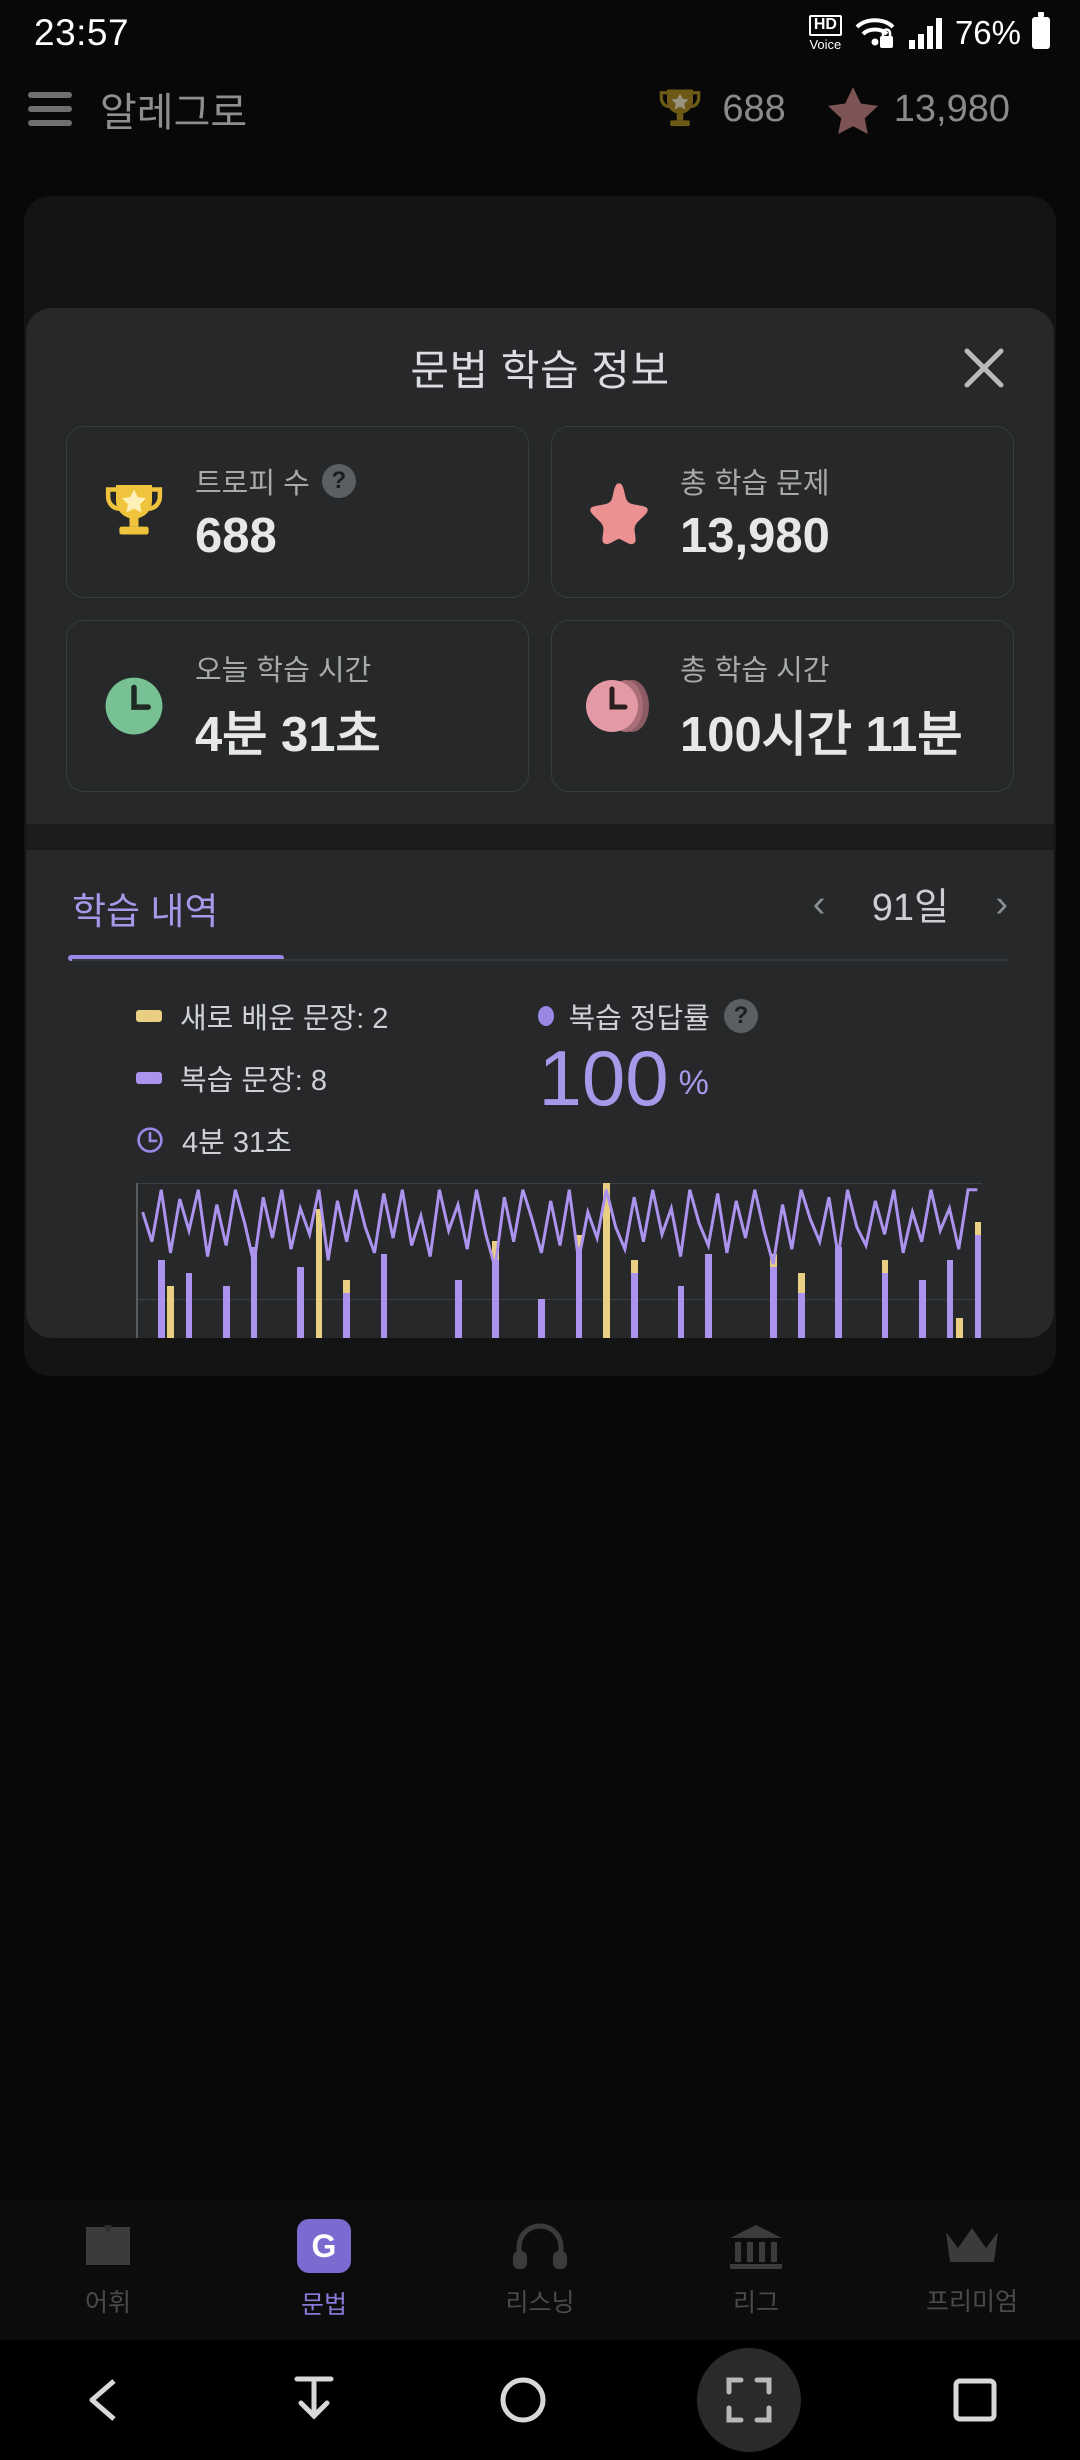 This screenshot has height=2460, width=1080. I want to click on fullscreen-icon, so click(749, 2400).